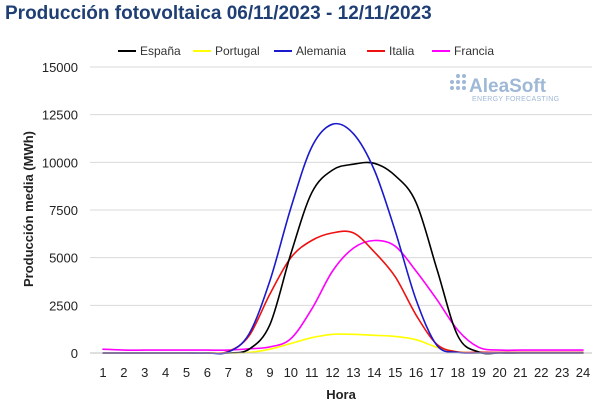 Image resolution: width=600 pixels, height=418 pixels. What do you see at coordinates (144, 372) in the screenshot?
I see `x-tick-label: 3` at bounding box center [144, 372].